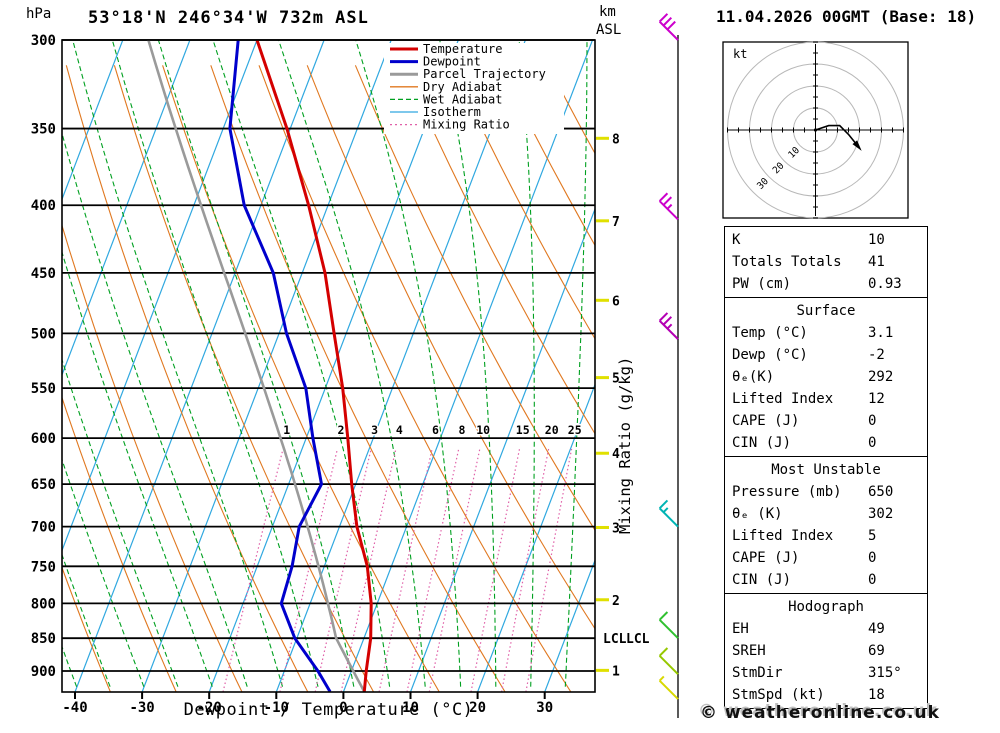  I want to click on pressure-tick-label: 450, so click(43, 274).